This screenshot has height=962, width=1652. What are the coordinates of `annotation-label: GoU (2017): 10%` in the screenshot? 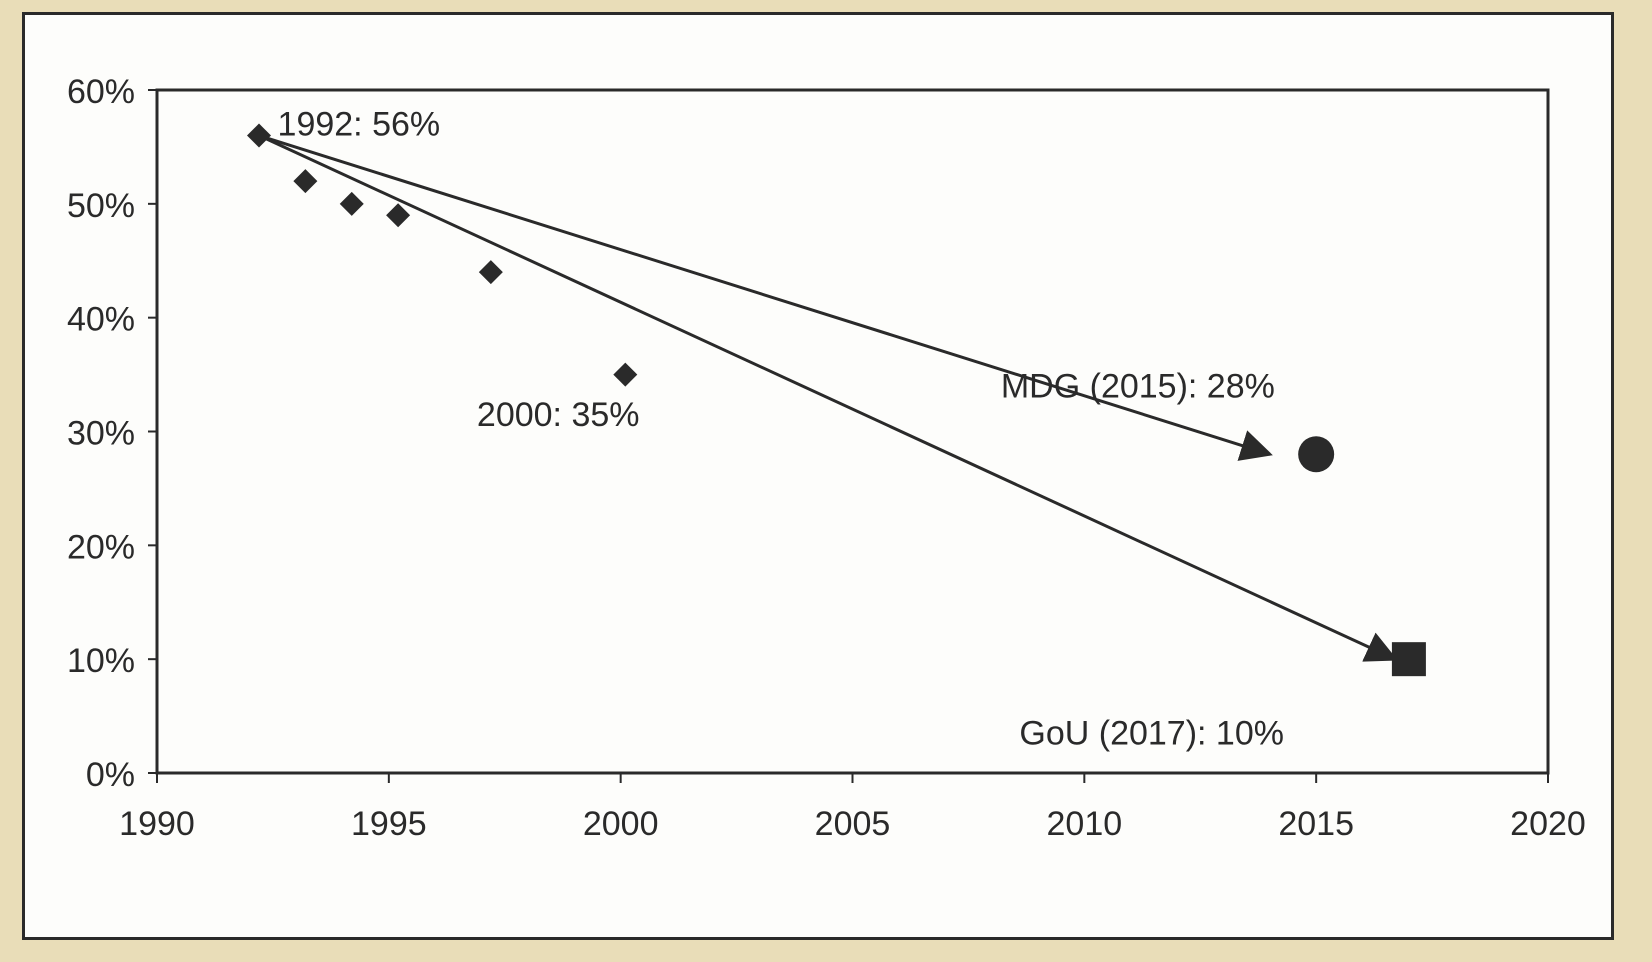 It's located at (1151, 734).